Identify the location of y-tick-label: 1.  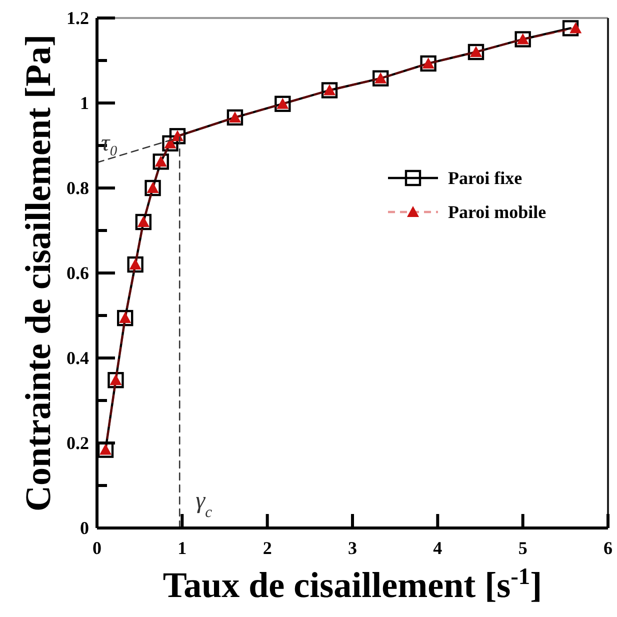
(84, 103).